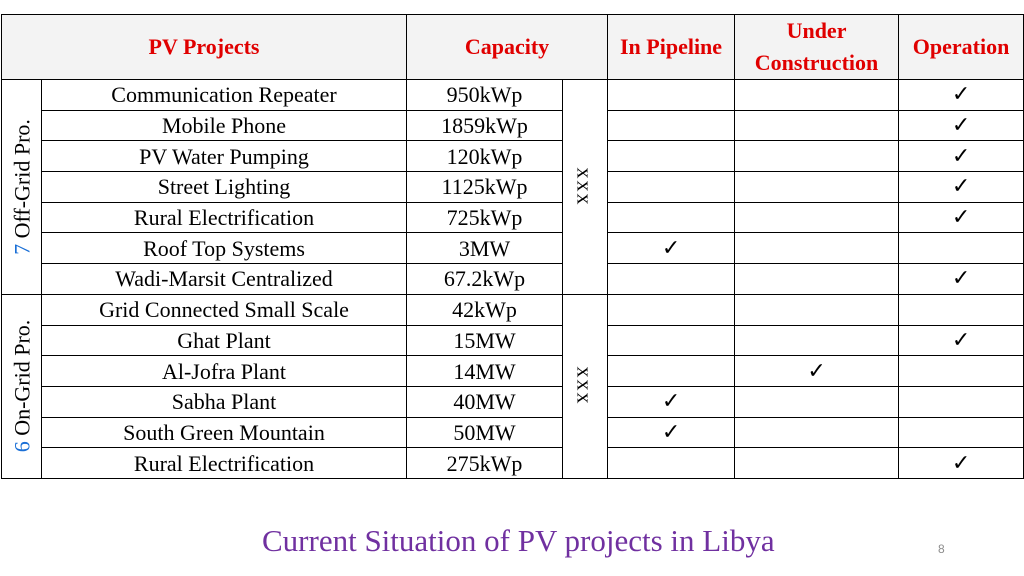 This screenshot has height=576, width=1024. I want to click on slide-number: 8, so click(941, 549).